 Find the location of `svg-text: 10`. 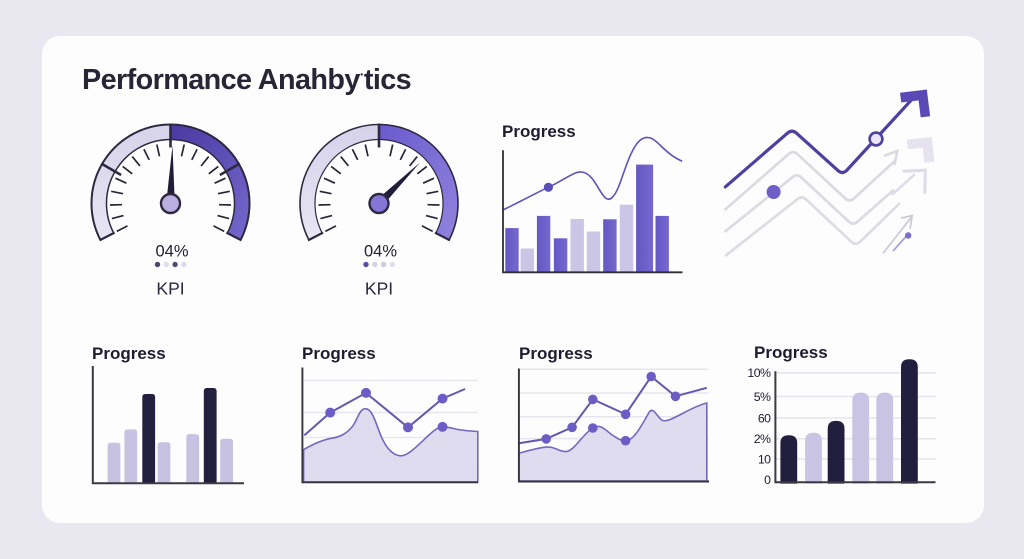

svg-text: 10 is located at coordinates (764, 459).